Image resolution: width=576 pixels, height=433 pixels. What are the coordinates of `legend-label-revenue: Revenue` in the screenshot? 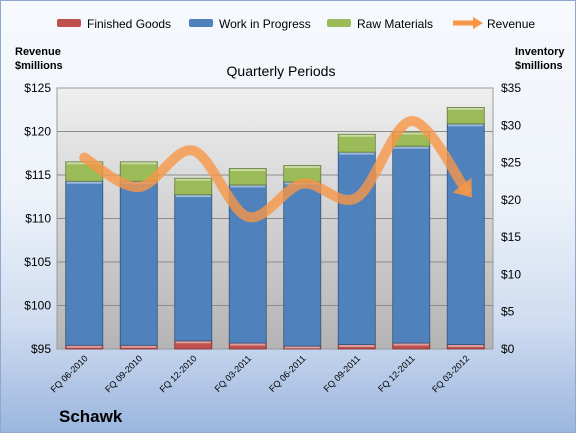 It's located at (511, 24).